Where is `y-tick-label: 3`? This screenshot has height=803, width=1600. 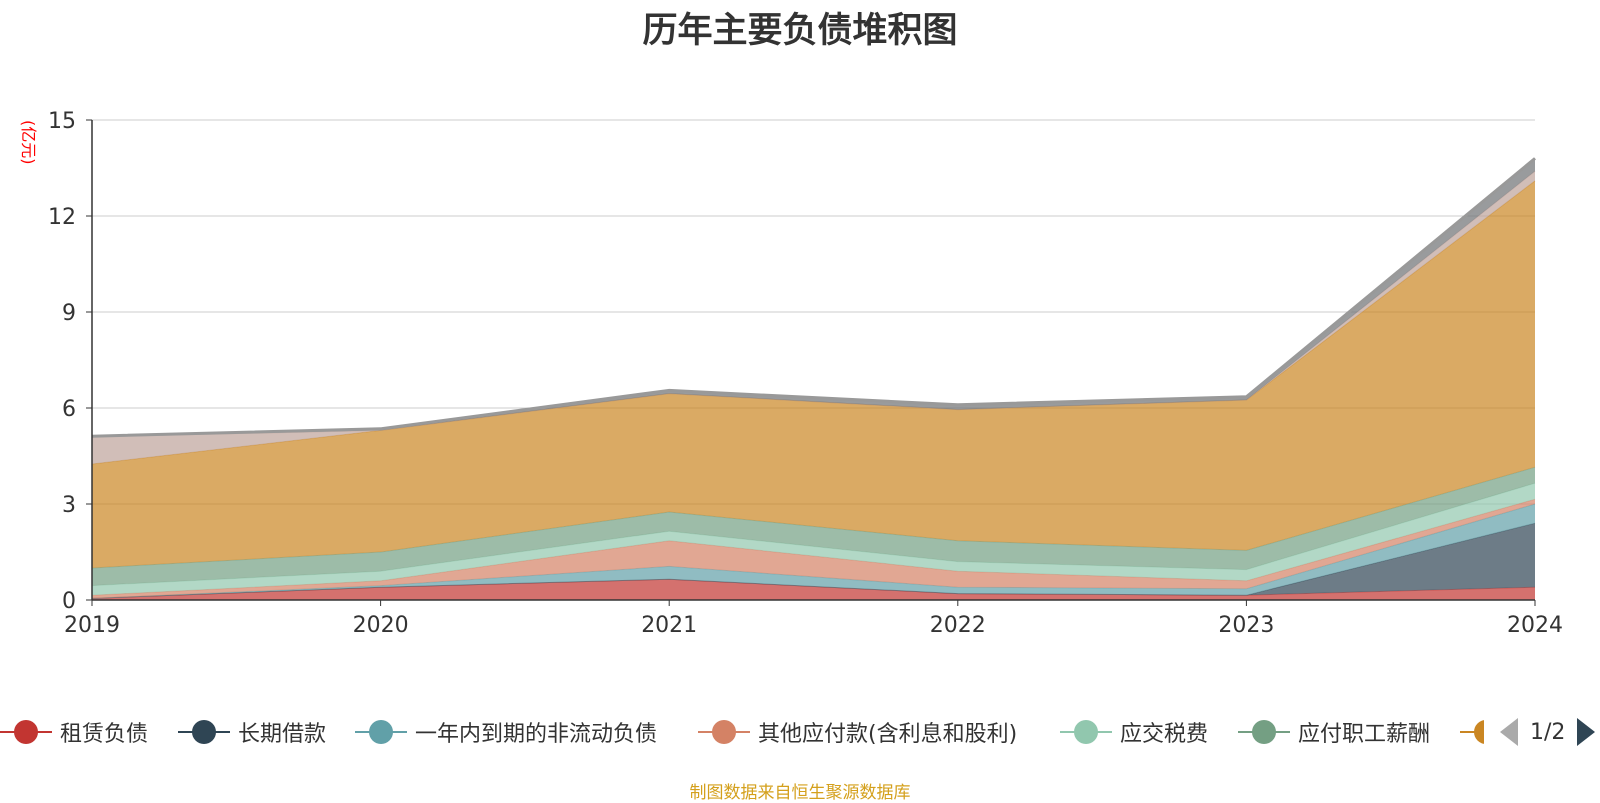
y-tick-label: 3 is located at coordinates (69, 505).